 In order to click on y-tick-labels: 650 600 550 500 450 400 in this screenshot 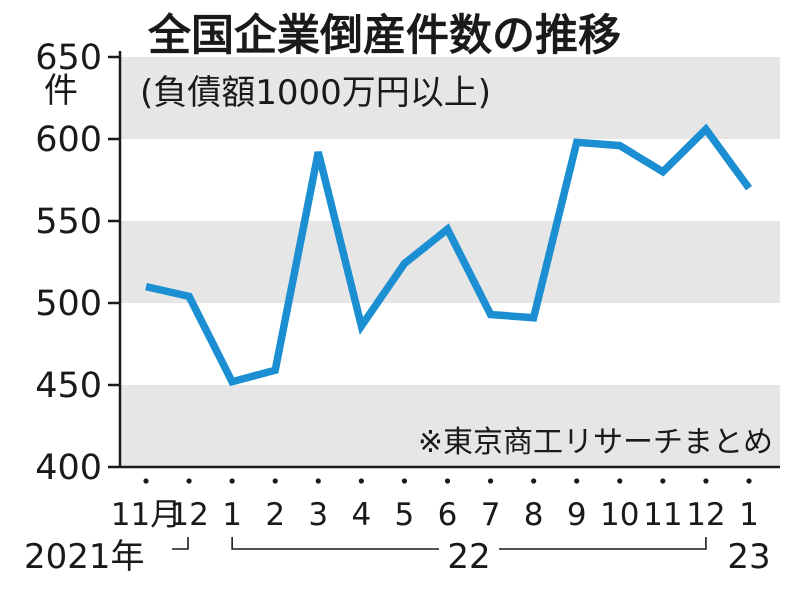, I will do `click(77, 263)`.